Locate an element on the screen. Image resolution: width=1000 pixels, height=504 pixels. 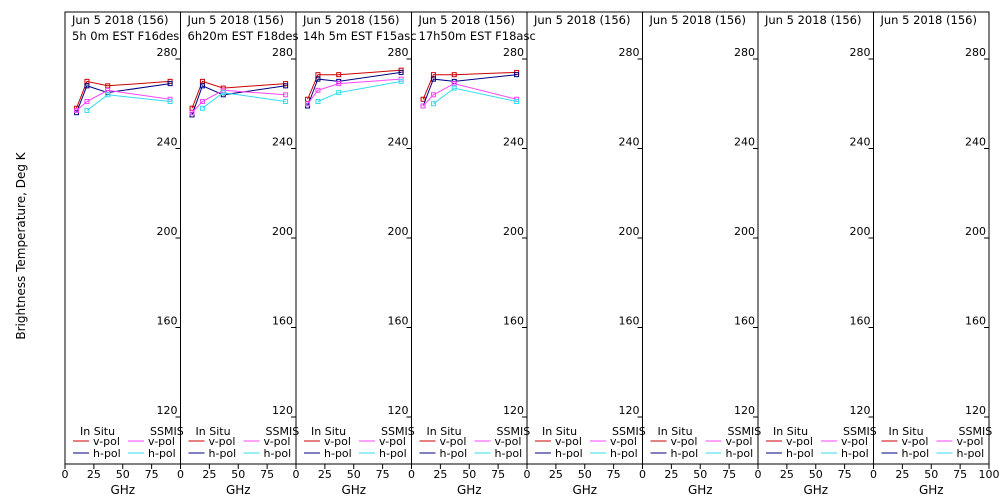
series-line-insitu_h is located at coordinates (238, 100).